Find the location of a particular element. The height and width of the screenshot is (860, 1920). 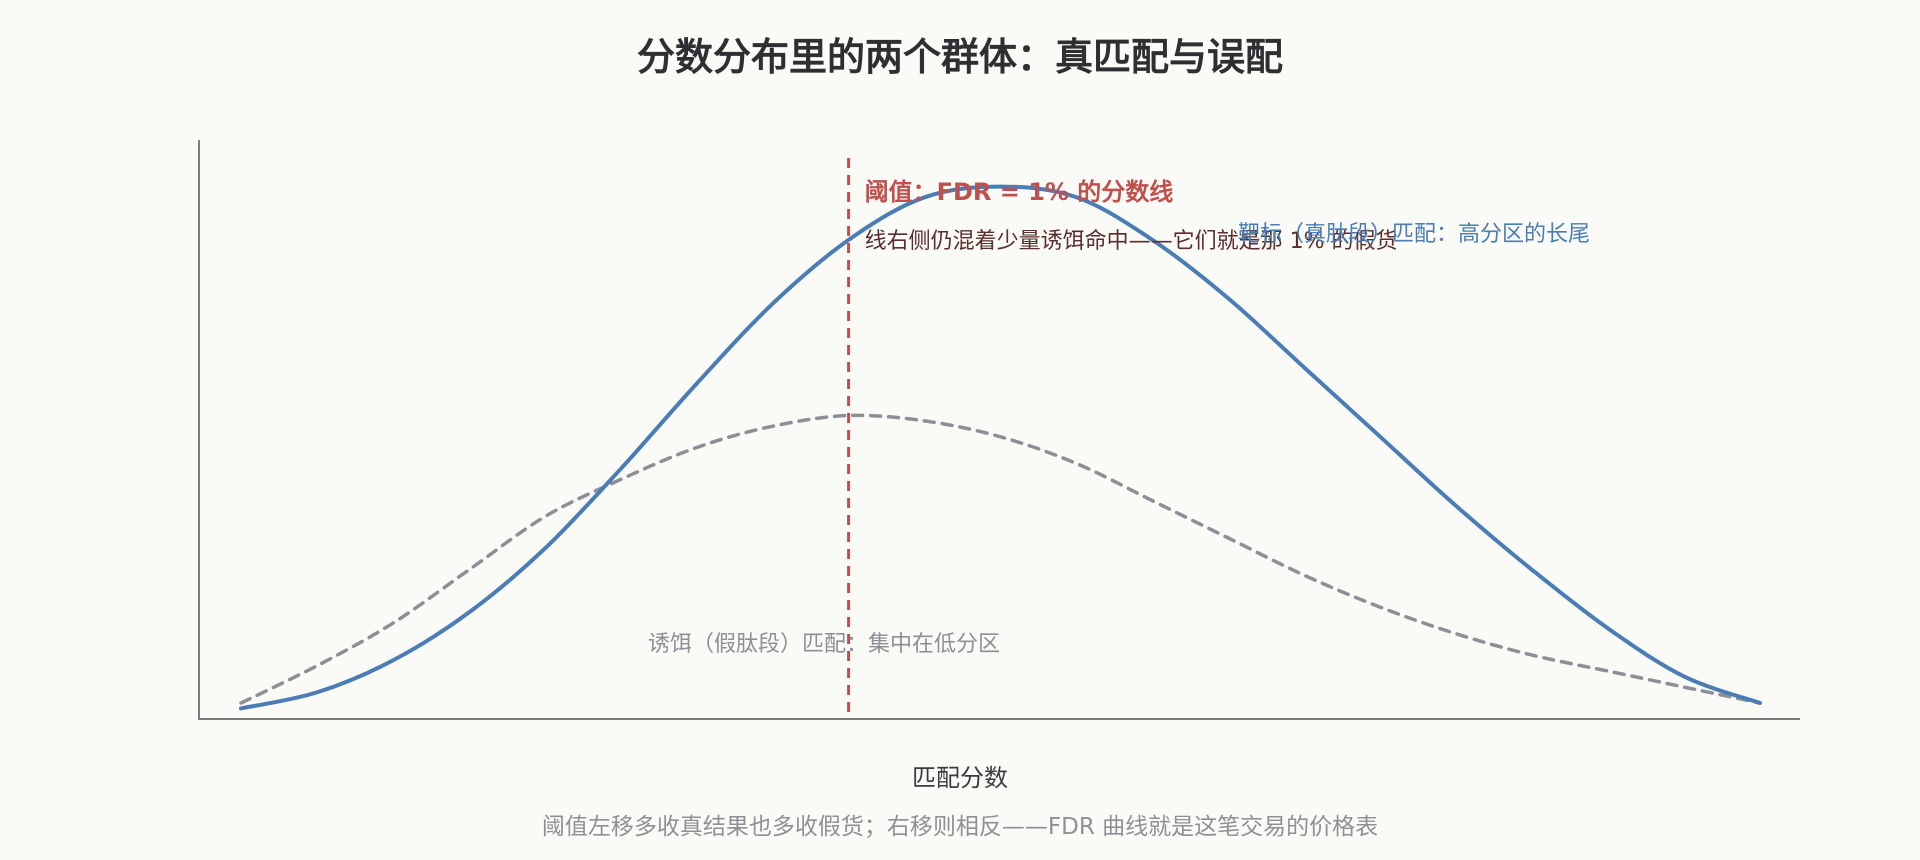

threshold-note: 线右侧仍混着少量诱饵命中——它们就是那 1% 的假货 is located at coordinates (1131, 241).